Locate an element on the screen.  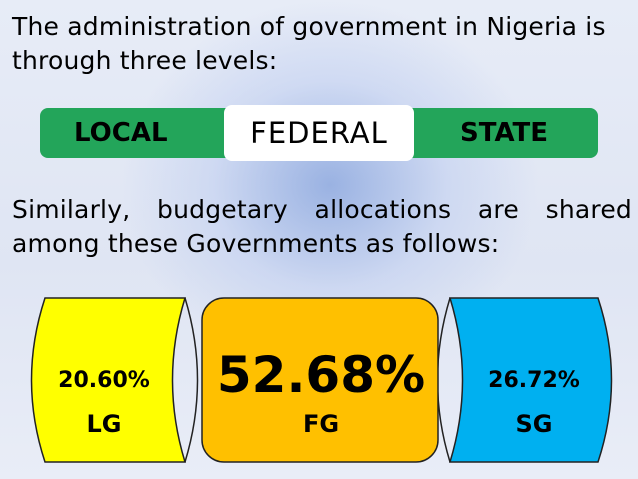
lg-label: LG is located at coordinates (104, 424).